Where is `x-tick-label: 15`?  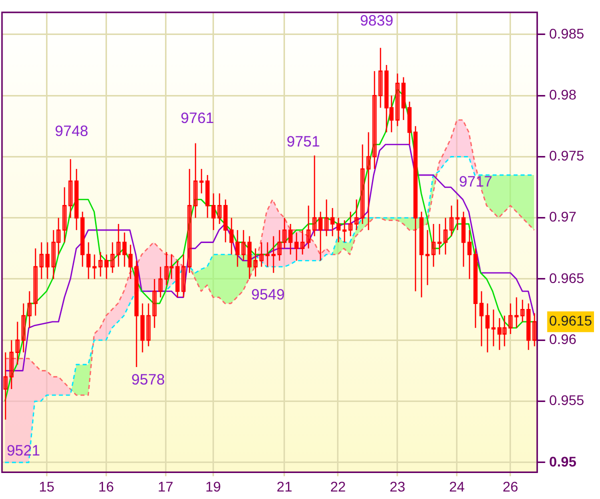
x-tick-label: 15 is located at coordinates (46, 486).